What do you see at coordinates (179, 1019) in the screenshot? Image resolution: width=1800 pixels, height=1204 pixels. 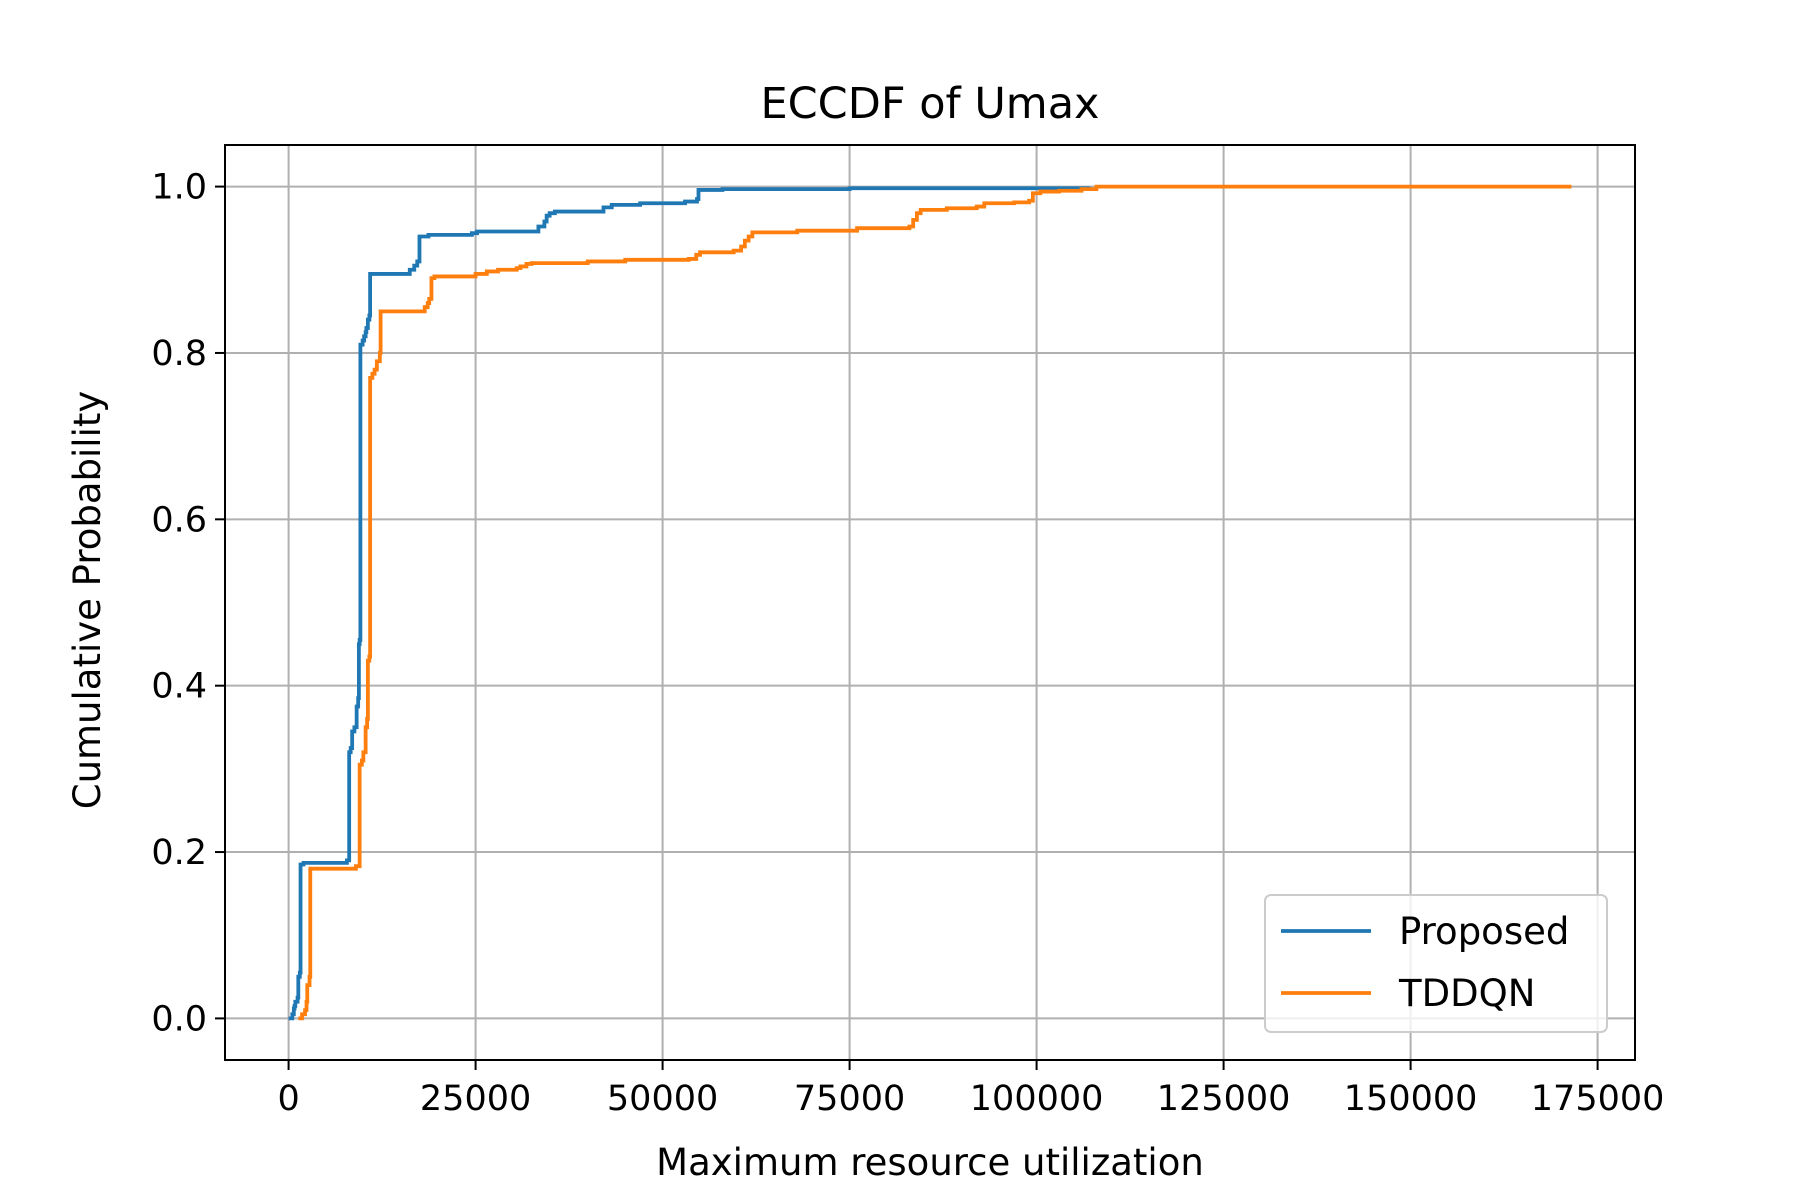 I see `y-tick-label: 0.0` at bounding box center [179, 1019].